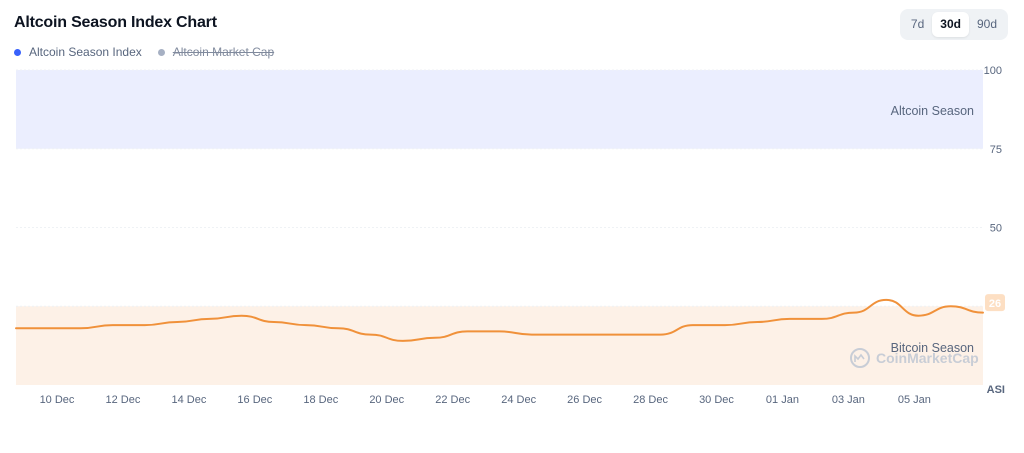  Describe the element at coordinates (320, 400) in the screenshot. I see `x-tick-label: 18 Dec` at that location.